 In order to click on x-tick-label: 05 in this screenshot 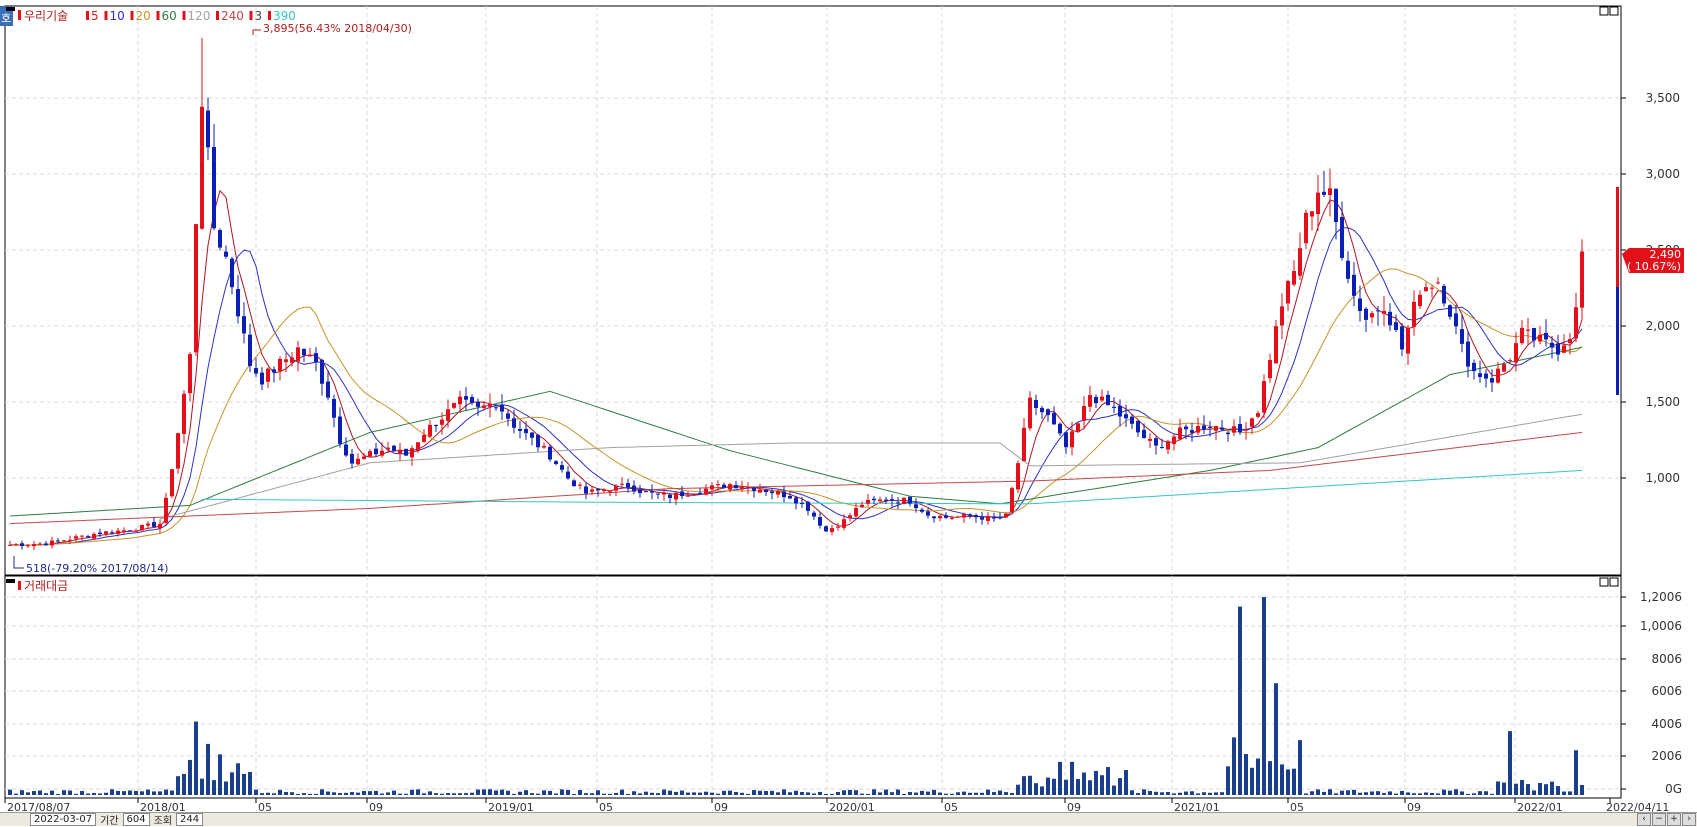, I will do `click(606, 807)`.